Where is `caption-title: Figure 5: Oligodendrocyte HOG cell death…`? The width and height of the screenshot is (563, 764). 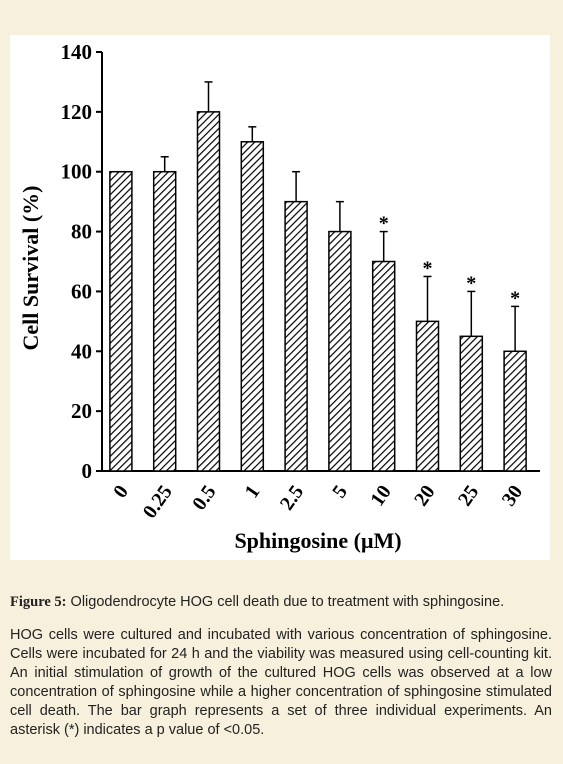 caption-title: Figure 5: Oligodendrocyte HOG cell death… is located at coordinates (282, 602).